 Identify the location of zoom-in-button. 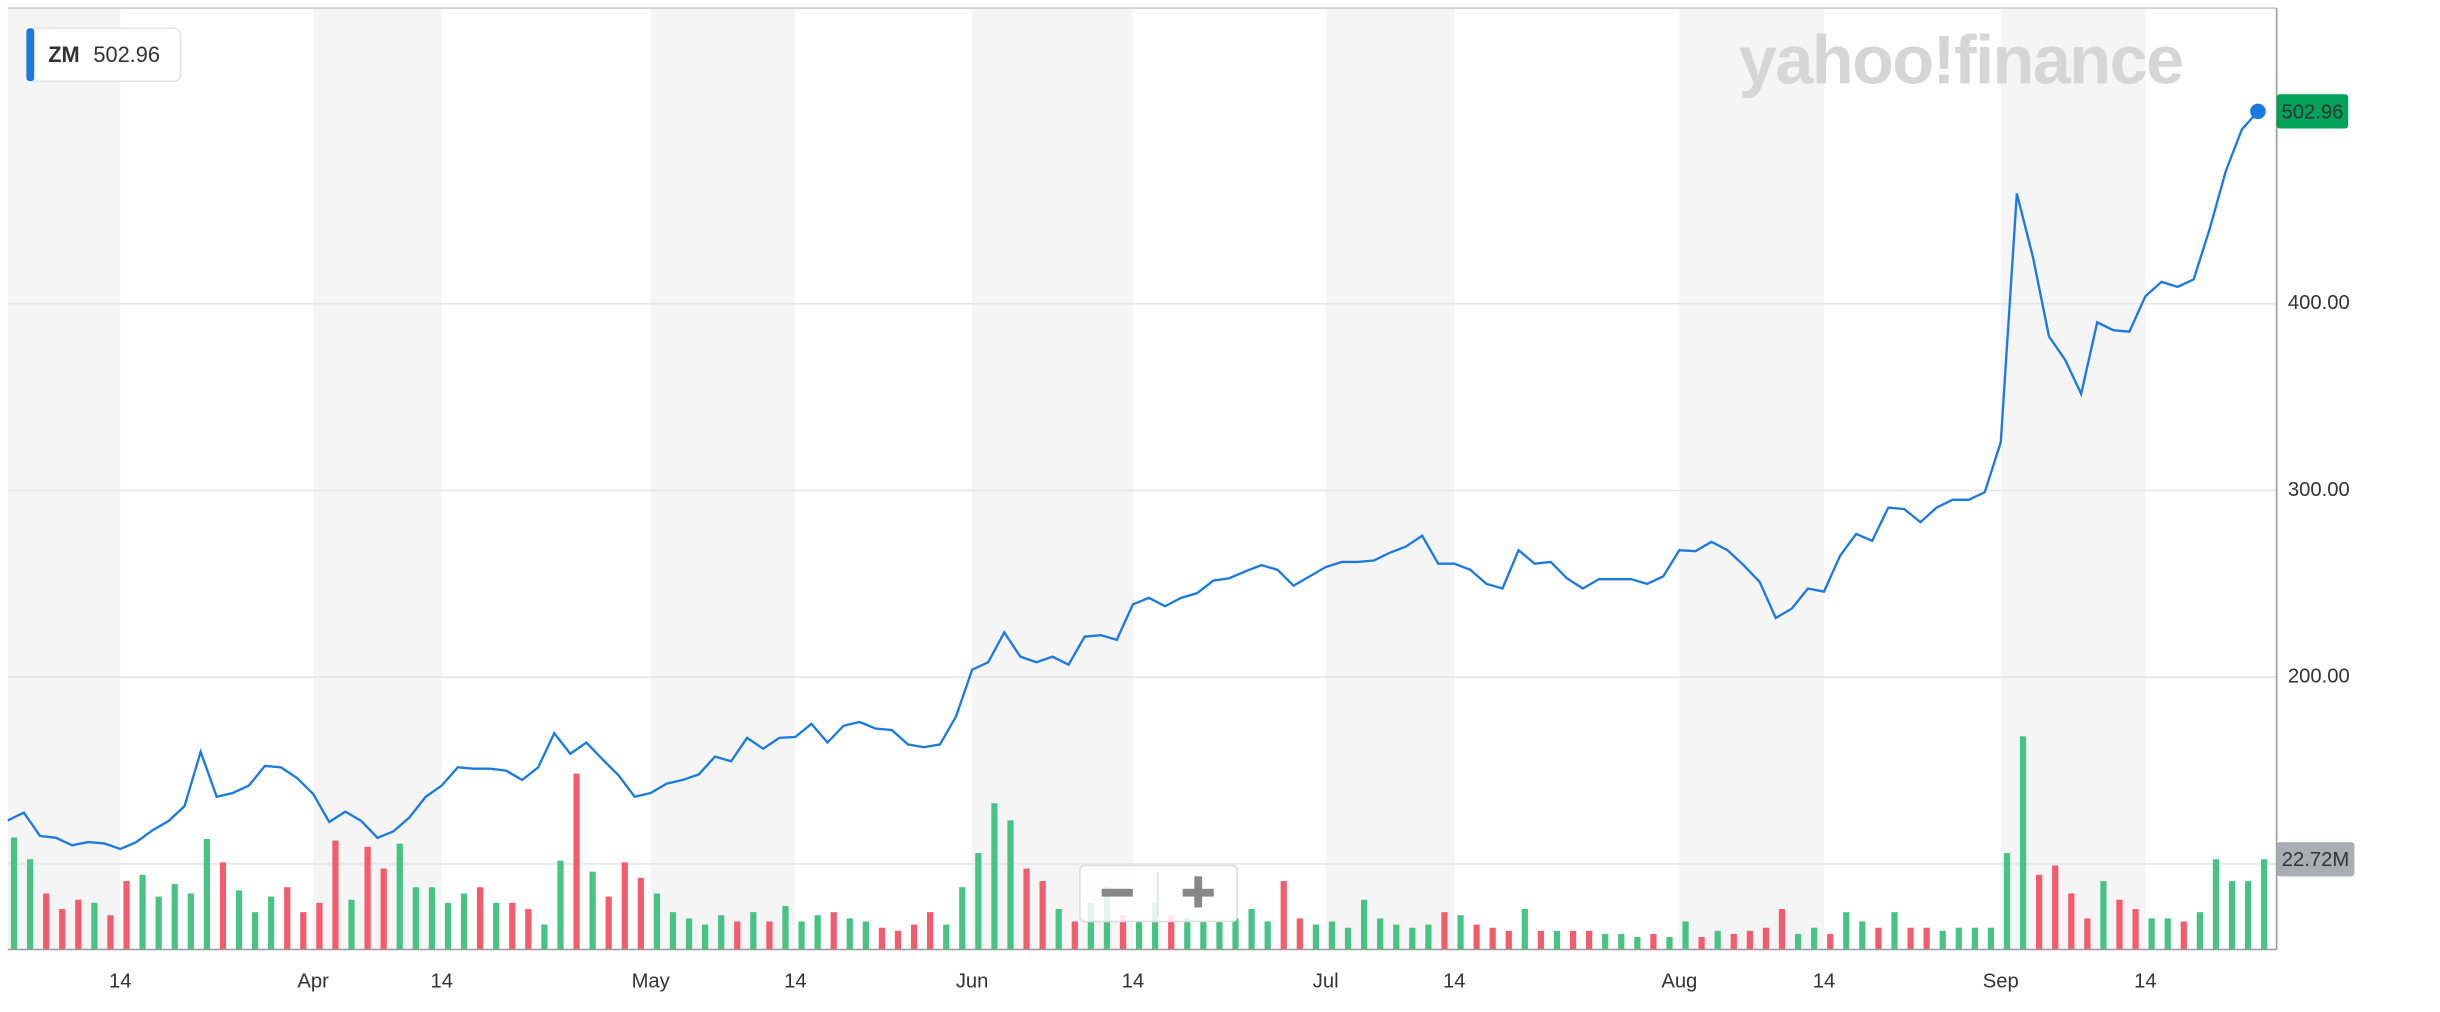
(1198, 893).